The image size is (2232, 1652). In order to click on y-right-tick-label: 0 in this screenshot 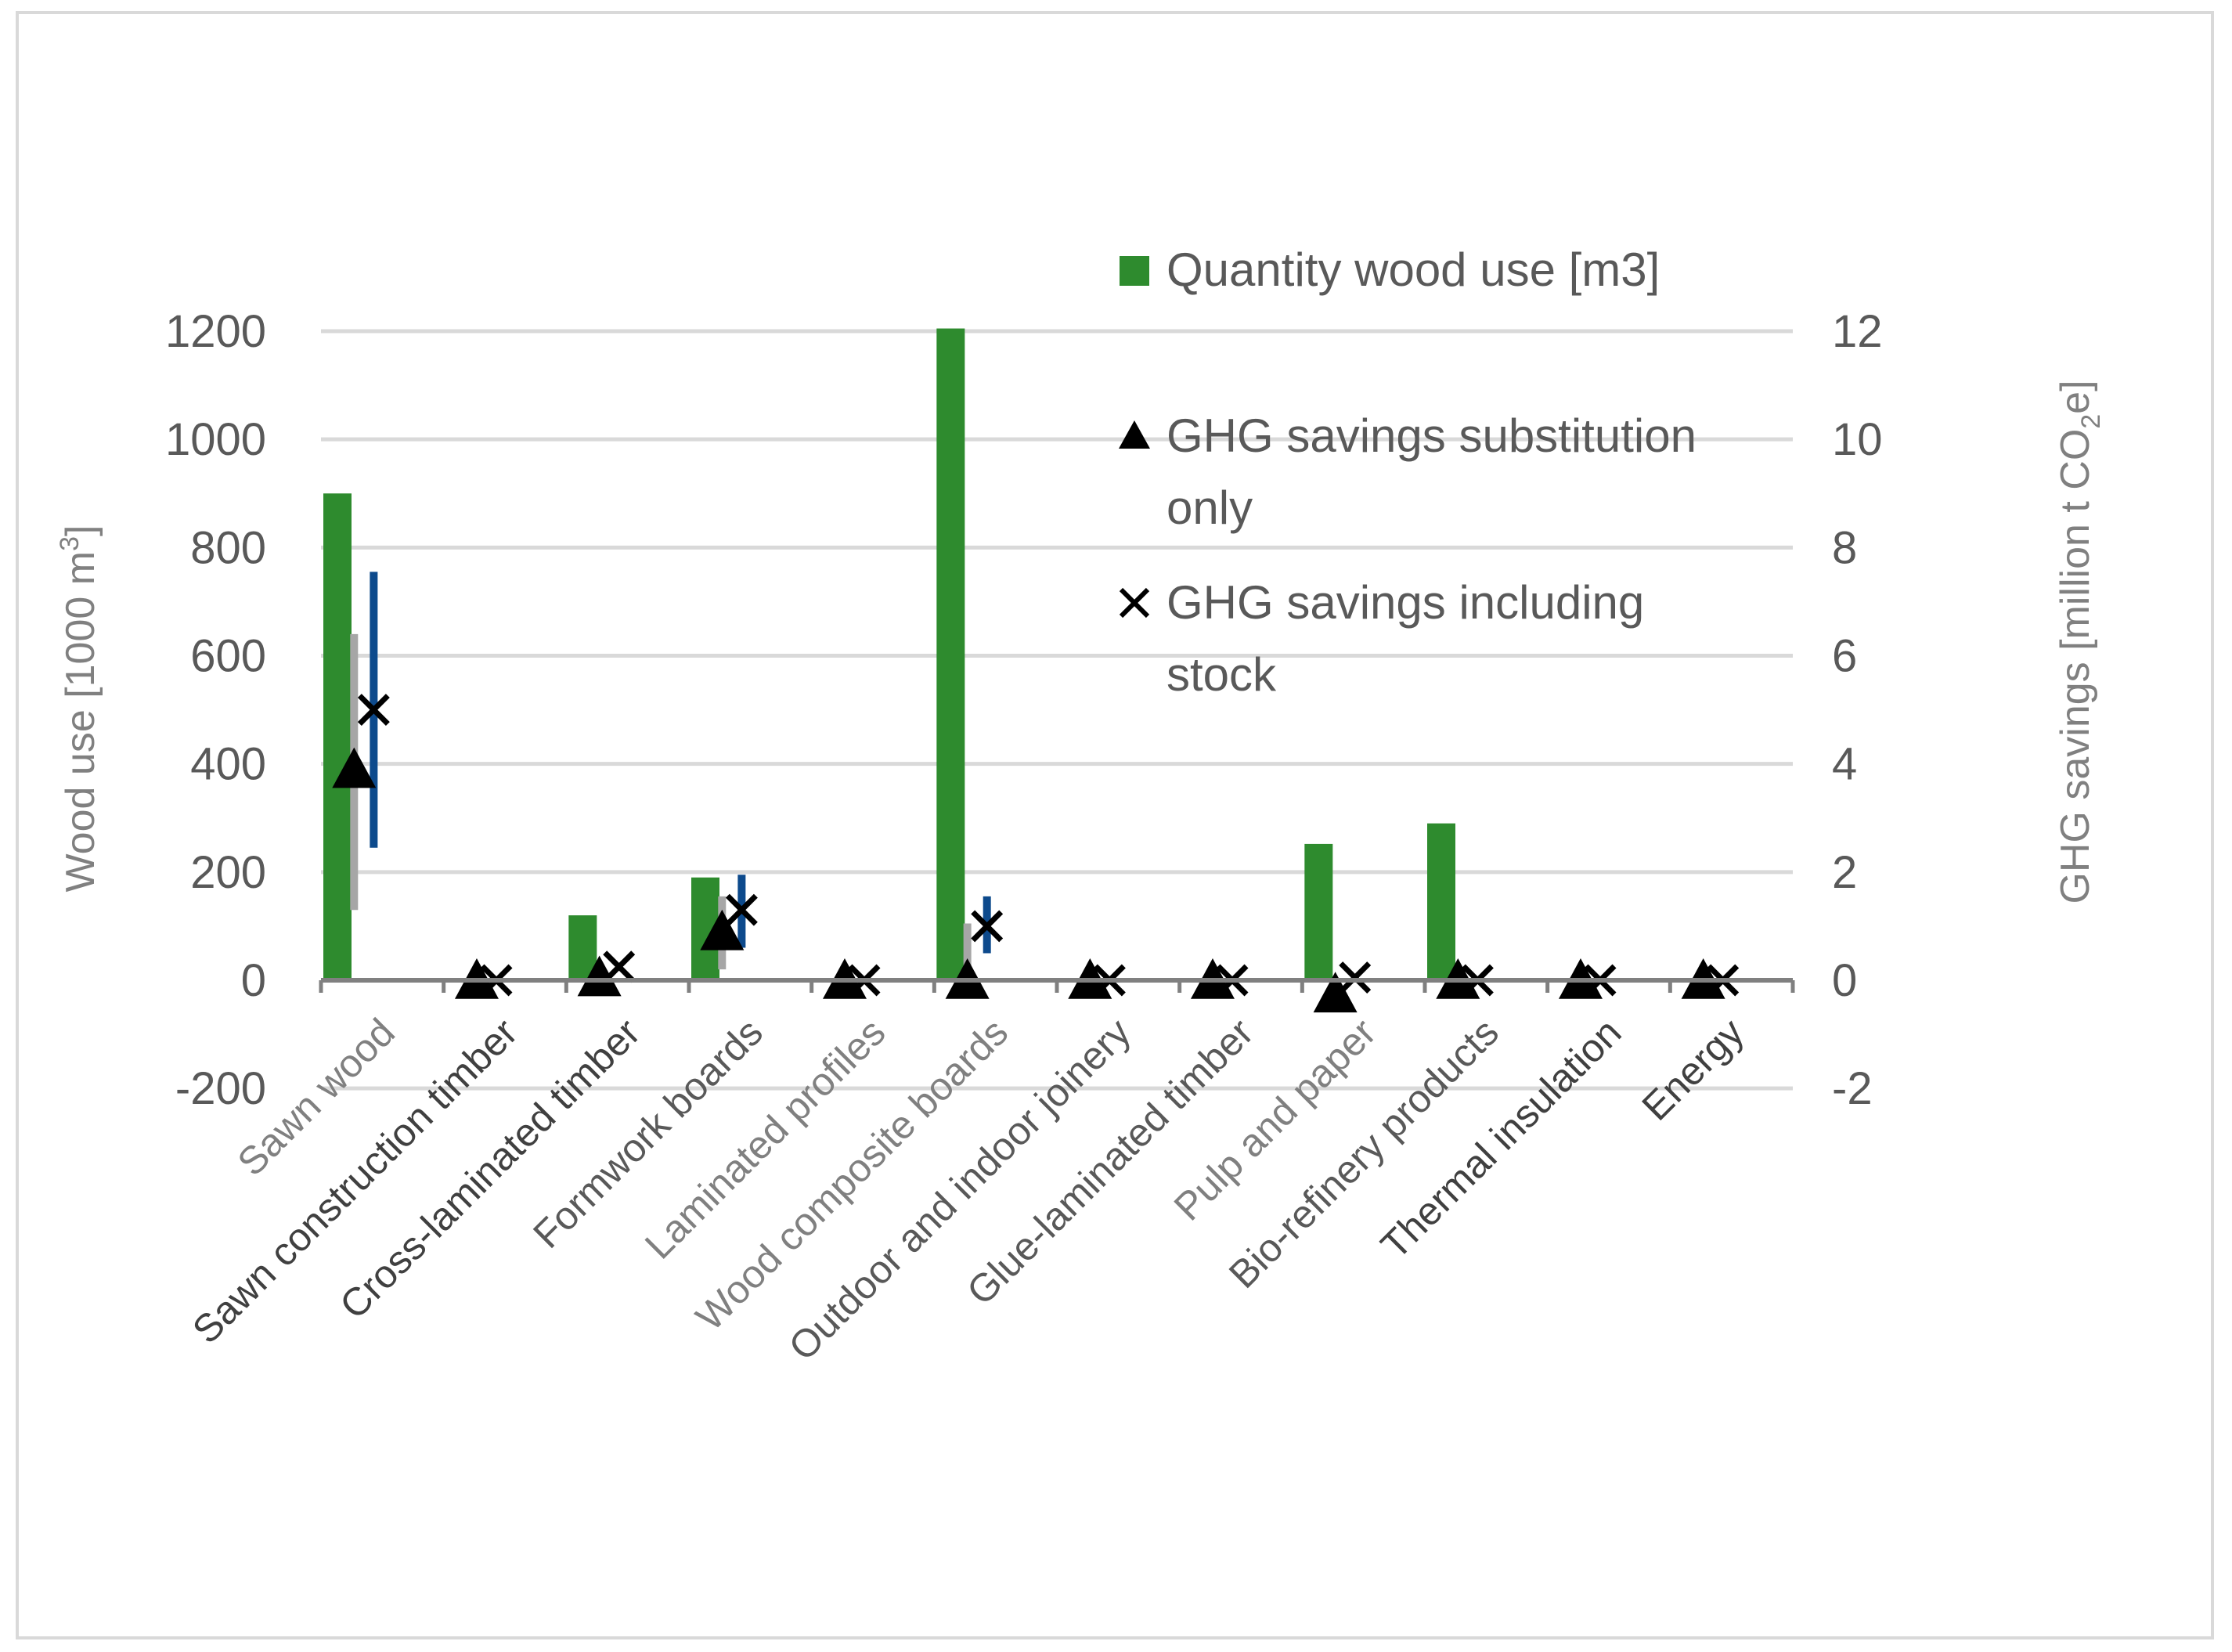, I will do `click(1844, 980)`.